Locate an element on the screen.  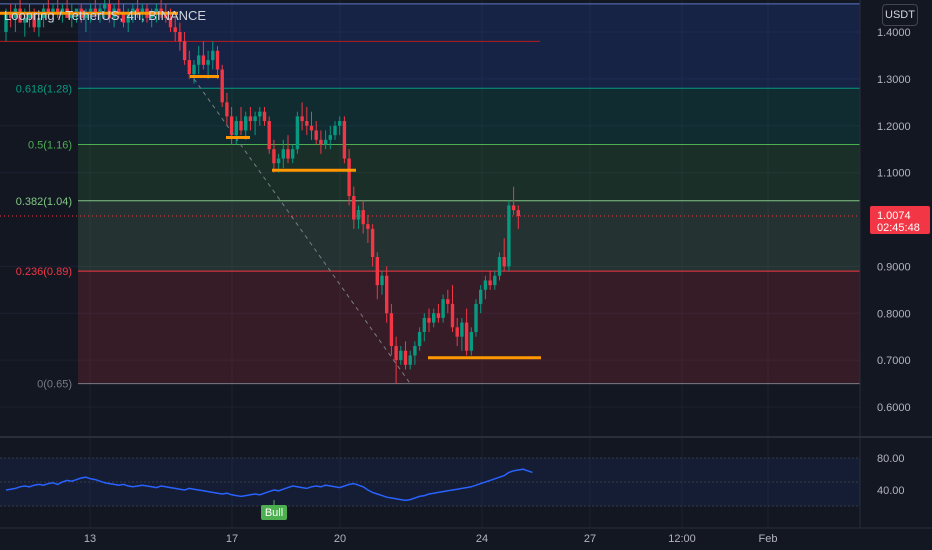
fib-label: 0(0.65) is located at coordinates (54, 385).